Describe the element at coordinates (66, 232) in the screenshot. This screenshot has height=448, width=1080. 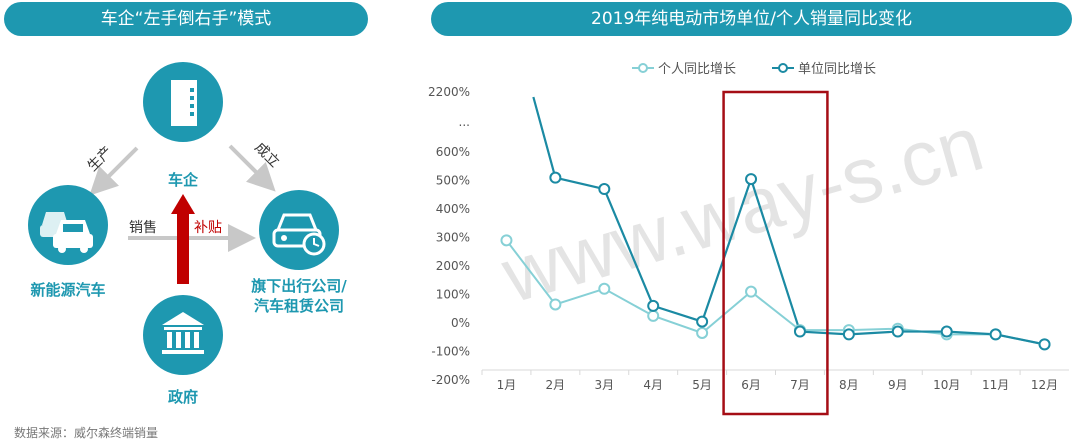
I see `cars-icon` at that location.